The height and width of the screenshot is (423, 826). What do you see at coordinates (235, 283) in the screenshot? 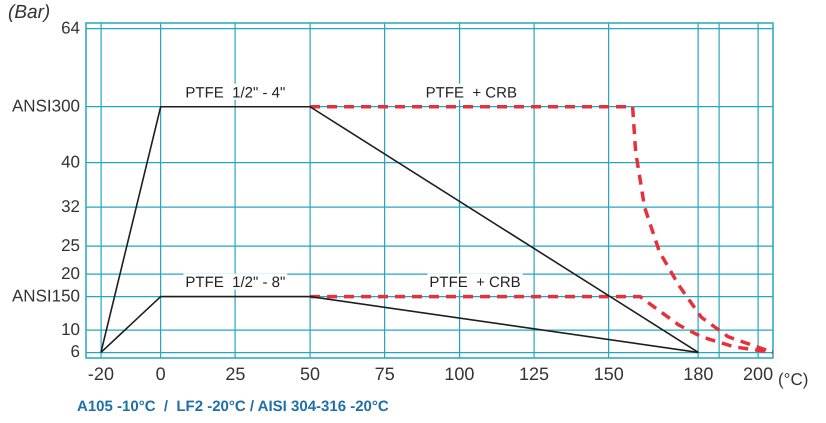
I see `series-label: PTFE 1/2" - 8"` at bounding box center [235, 283].